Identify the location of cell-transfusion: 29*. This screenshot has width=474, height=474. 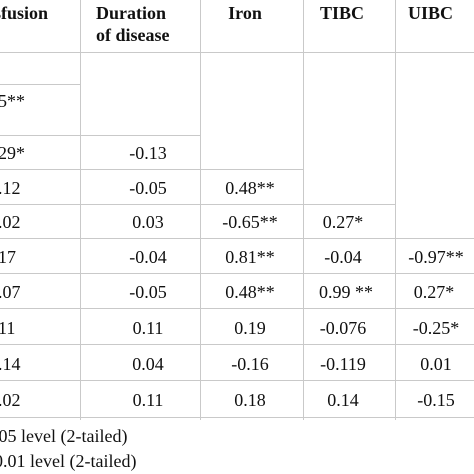
(12, 153).